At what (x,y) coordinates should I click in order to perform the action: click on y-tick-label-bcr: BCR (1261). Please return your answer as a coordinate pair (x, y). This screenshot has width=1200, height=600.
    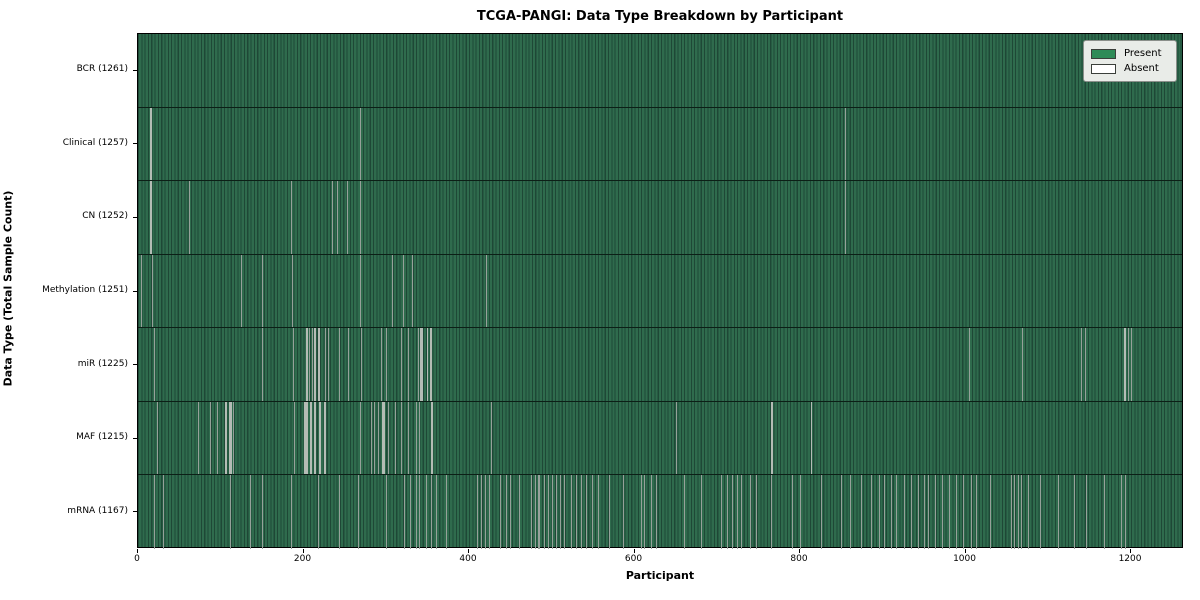
    Looking at the image, I should click on (102, 69).